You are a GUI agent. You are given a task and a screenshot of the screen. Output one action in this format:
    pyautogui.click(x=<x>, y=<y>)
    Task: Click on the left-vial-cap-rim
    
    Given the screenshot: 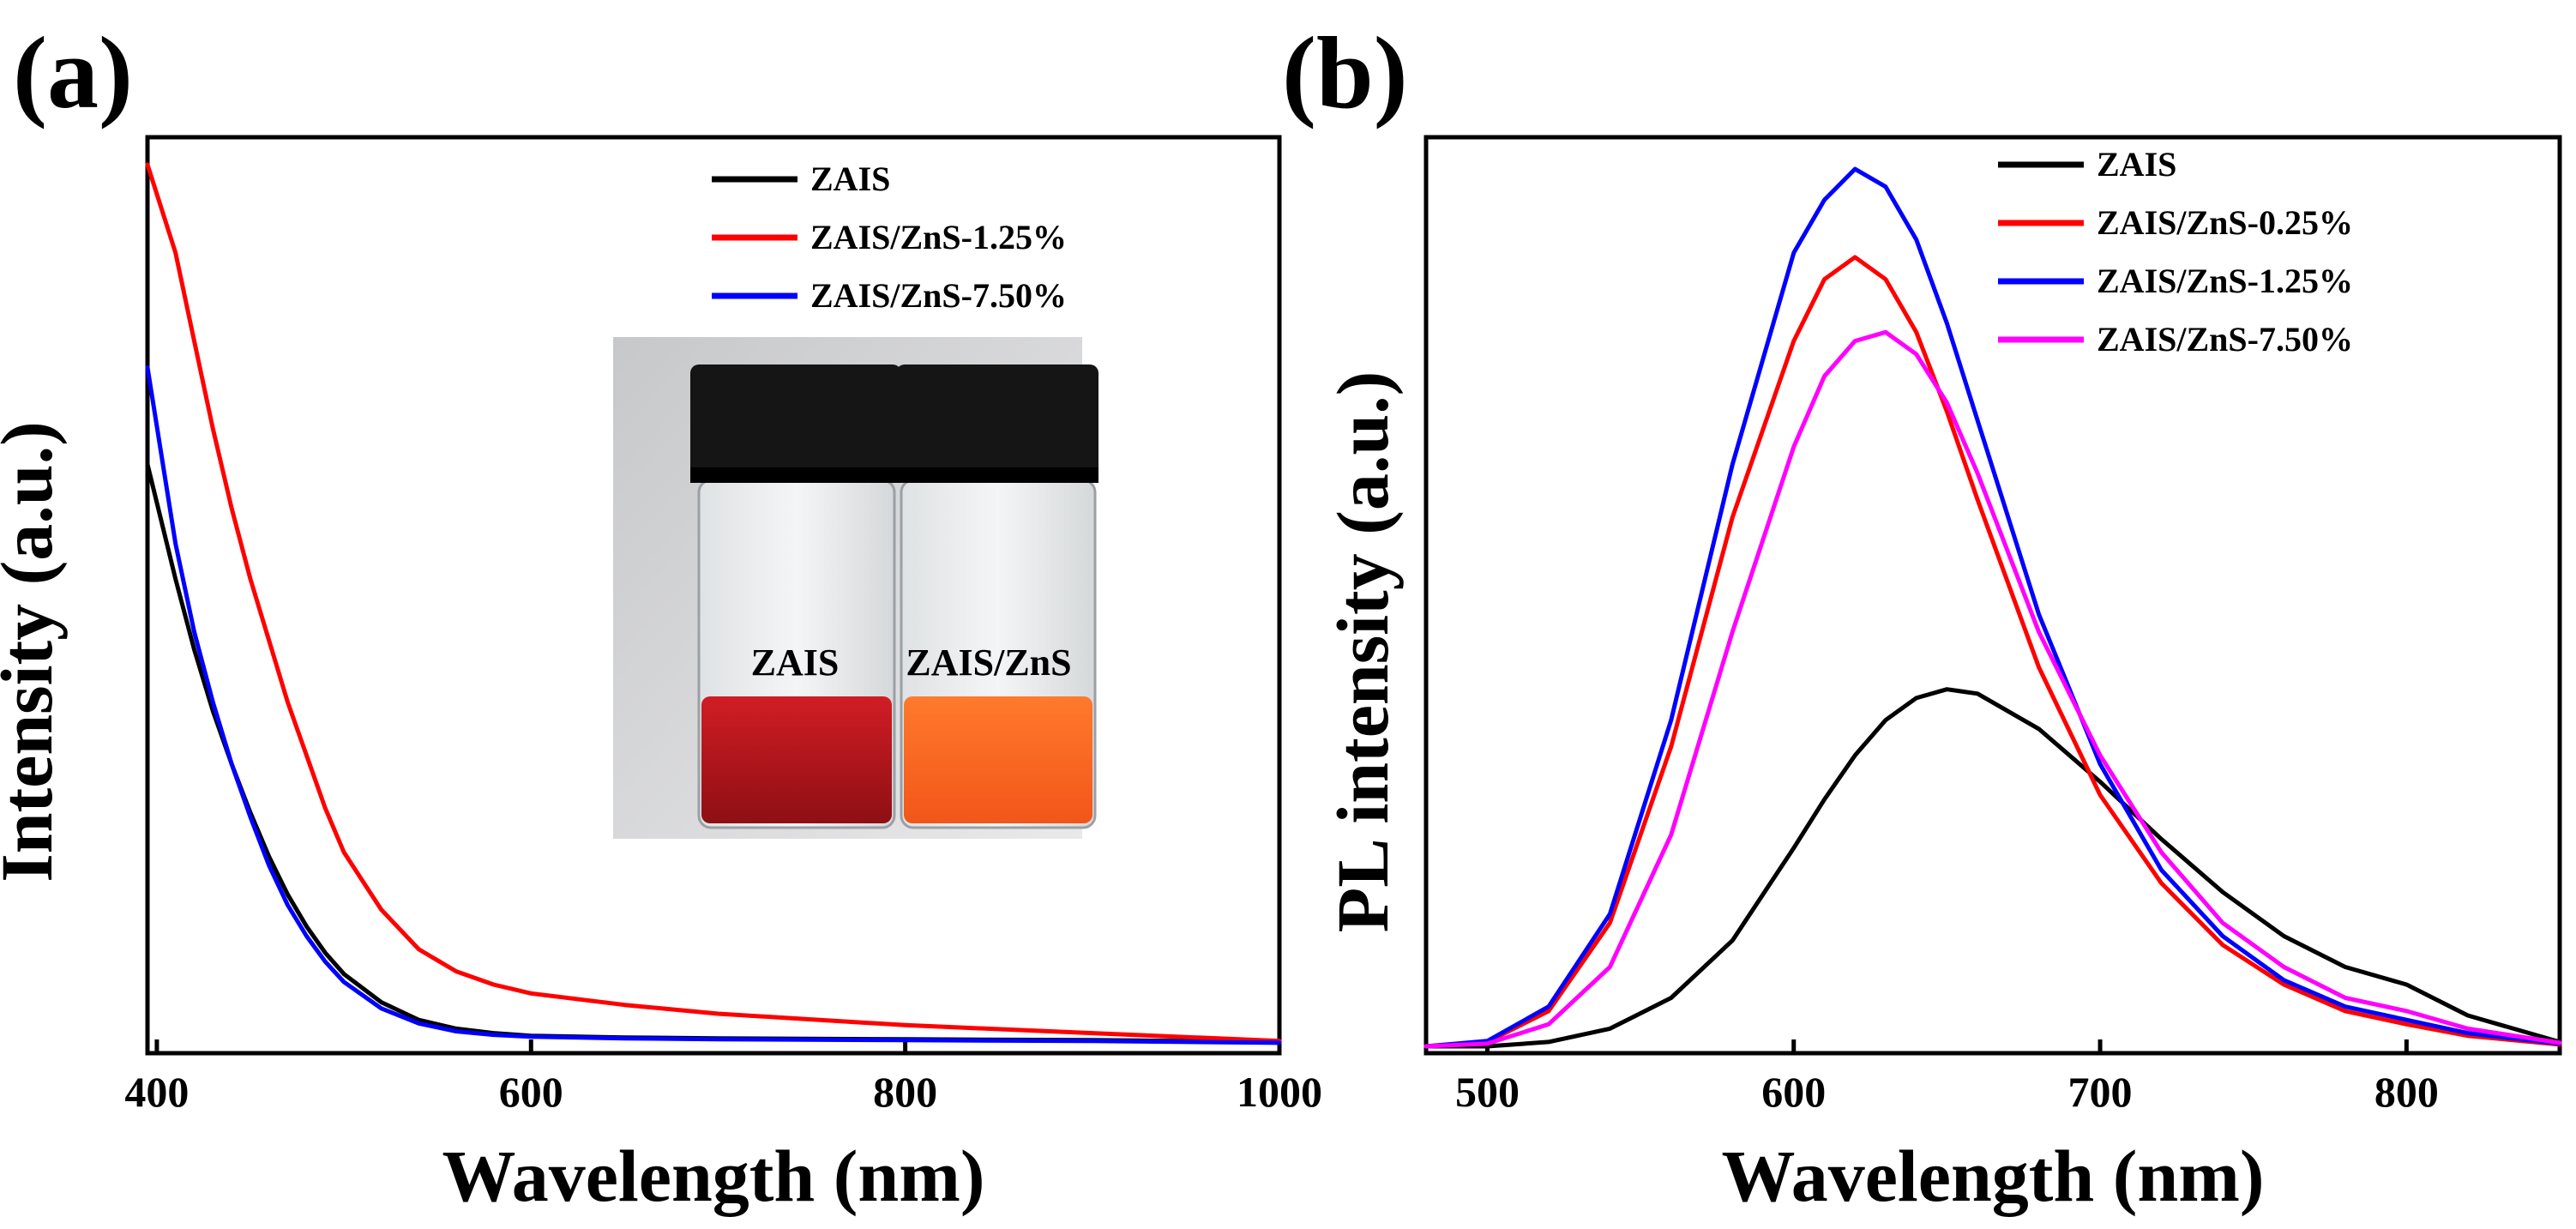 What is the action you would take?
    pyautogui.click(x=795, y=475)
    